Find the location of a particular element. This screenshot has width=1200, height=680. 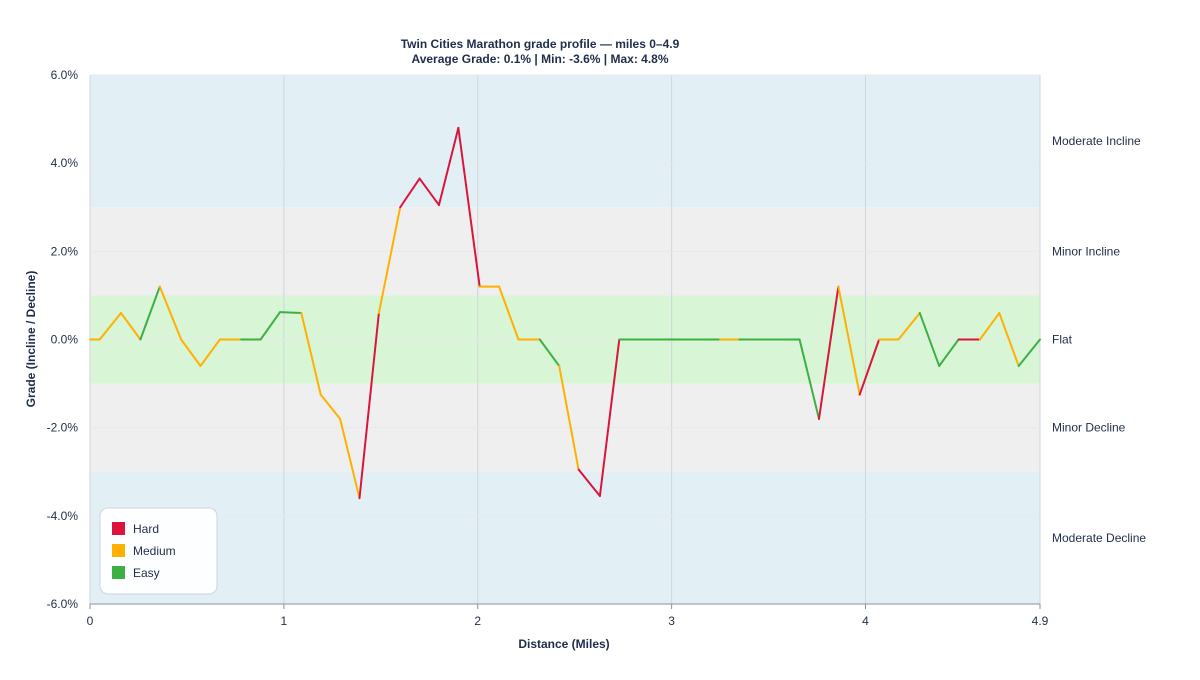

band-label-2: Flat is located at coordinates (1062, 340).